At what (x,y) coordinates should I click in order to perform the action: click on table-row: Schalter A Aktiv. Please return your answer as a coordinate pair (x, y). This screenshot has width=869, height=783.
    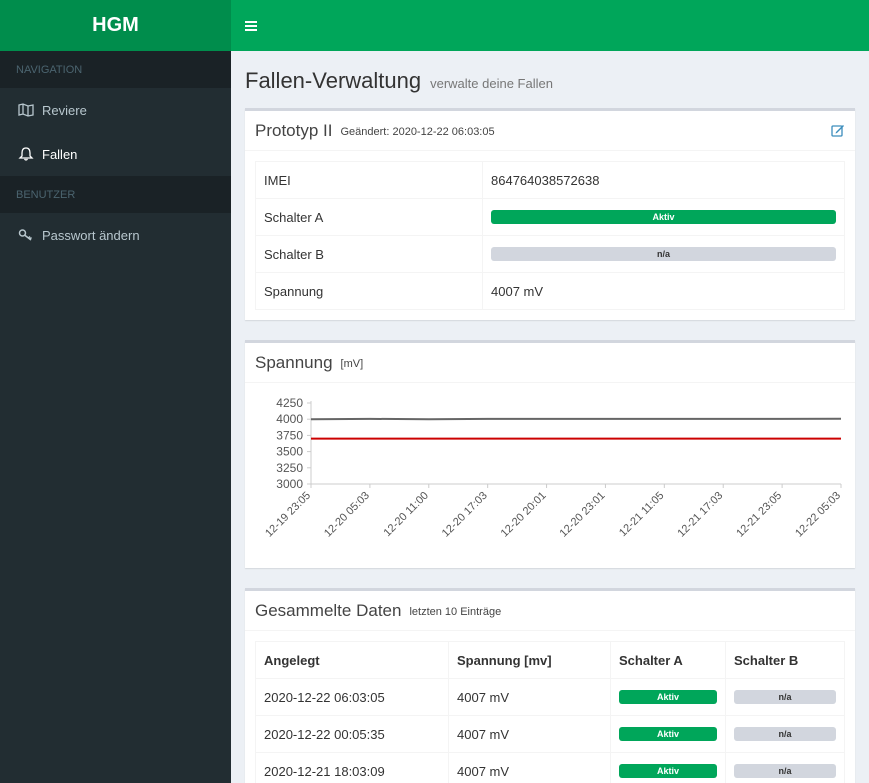
    Looking at the image, I should click on (550, 217).